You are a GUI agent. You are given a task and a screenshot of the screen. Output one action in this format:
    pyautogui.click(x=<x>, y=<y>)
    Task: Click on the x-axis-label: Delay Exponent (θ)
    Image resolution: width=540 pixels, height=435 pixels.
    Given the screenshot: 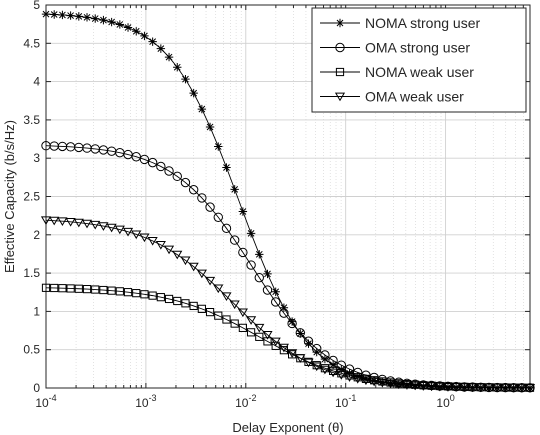 What is the action you would take?
    pyautogui.click(x=287, y=427)
    